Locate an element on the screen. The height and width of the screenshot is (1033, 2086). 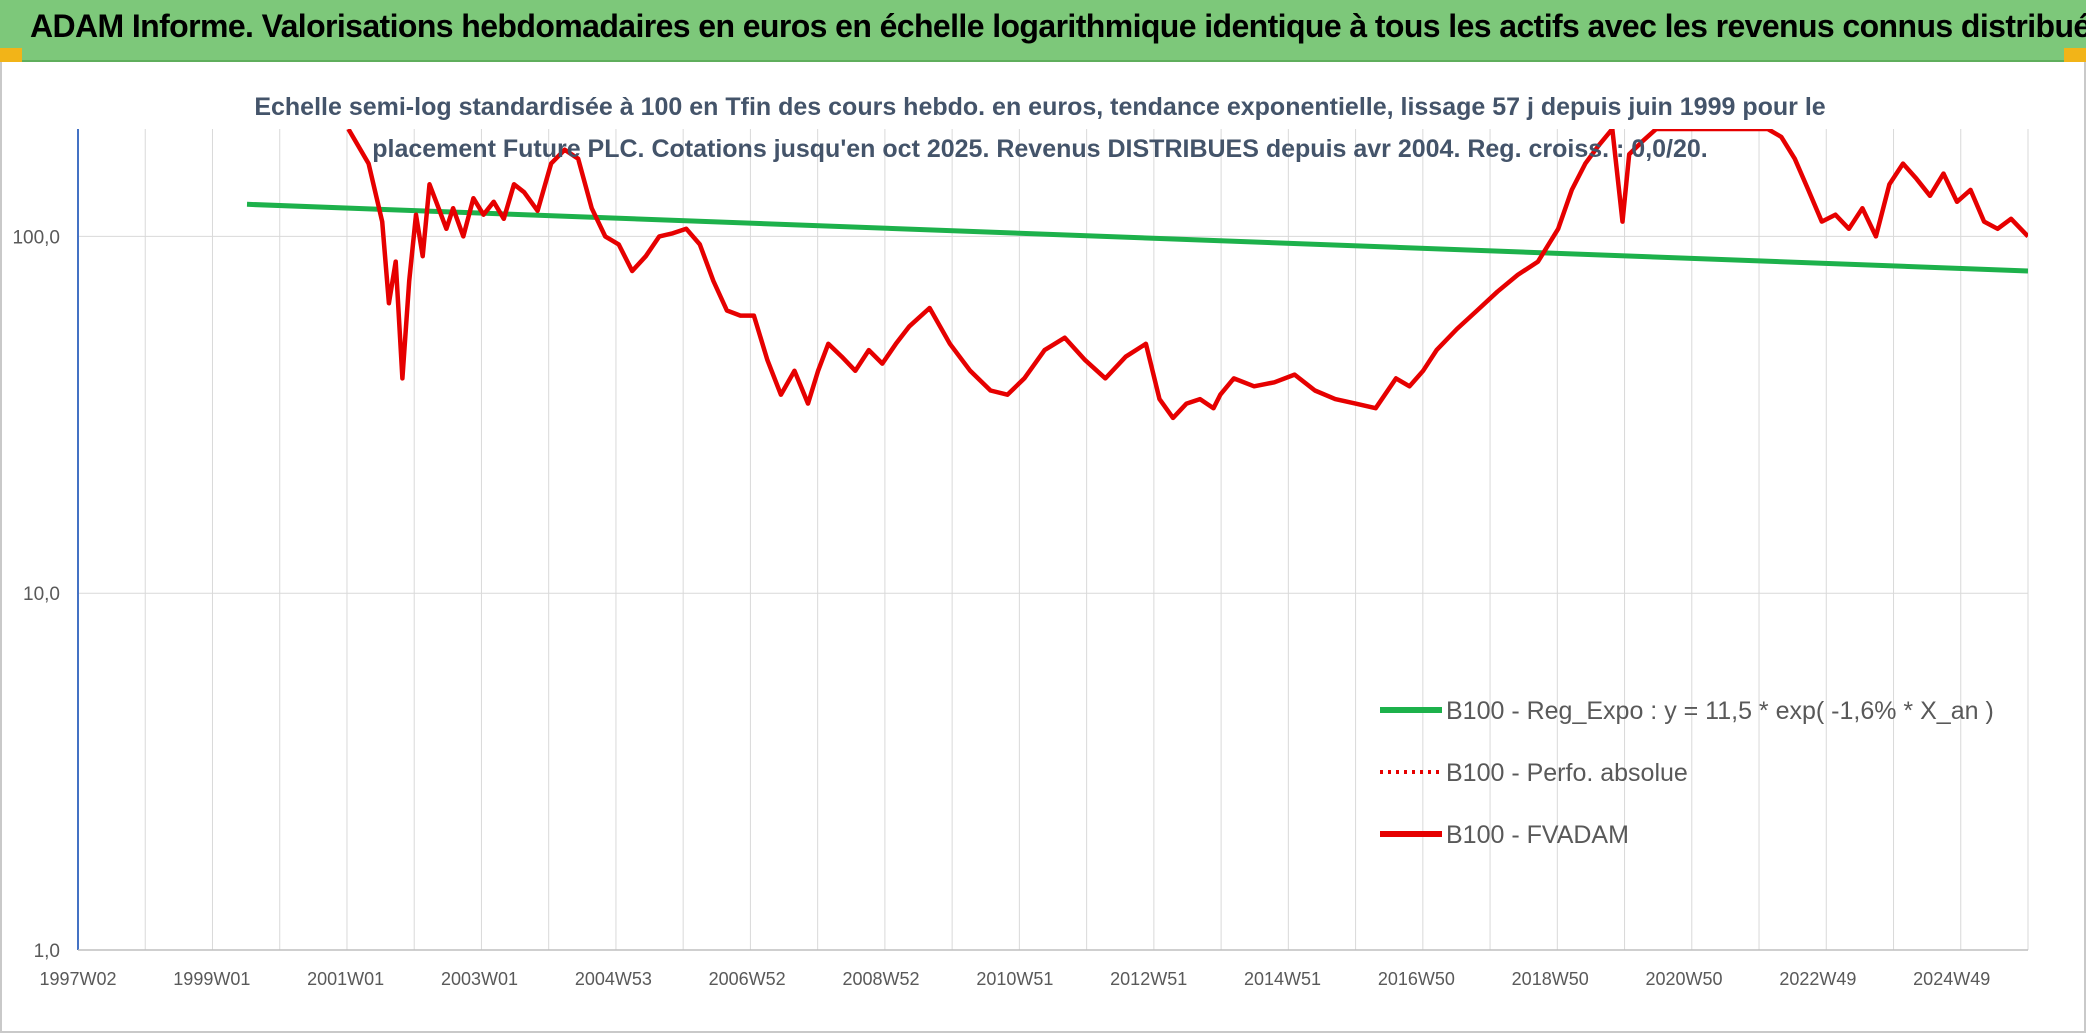
x-tick-label: 1999W01 is located at coordinates (211, 979).